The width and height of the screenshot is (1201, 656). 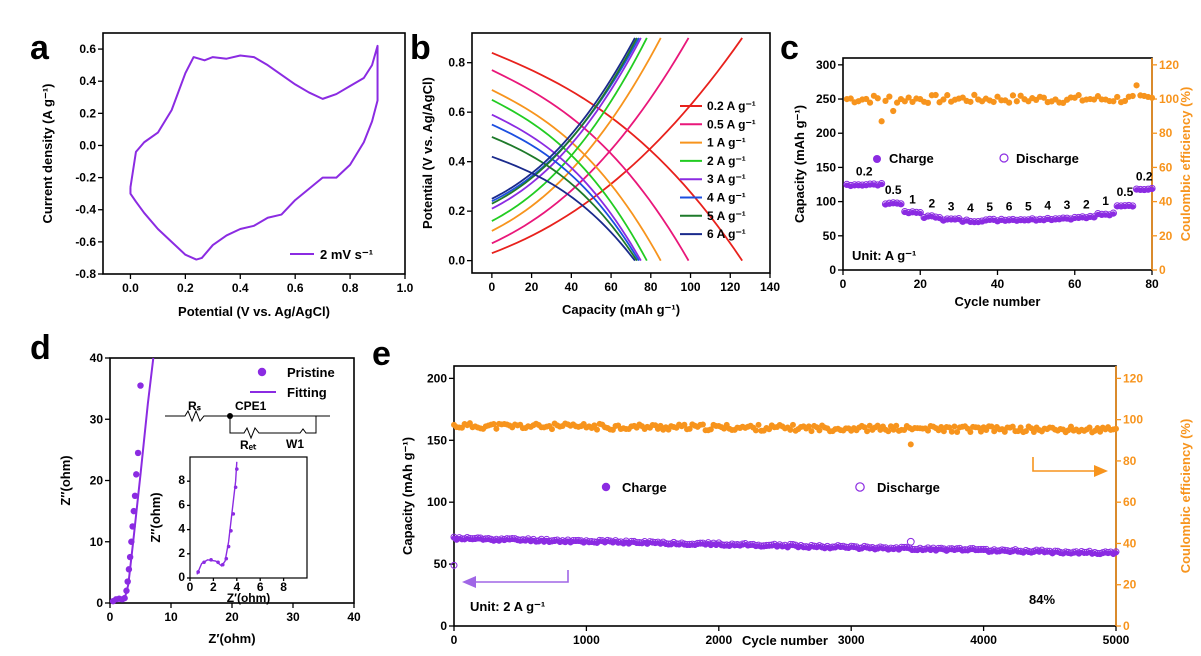 What do you see at coordinates (521, 576) in the screenshot?
I see `e-arrow-capacity-line` at bounding box center [521, 576].